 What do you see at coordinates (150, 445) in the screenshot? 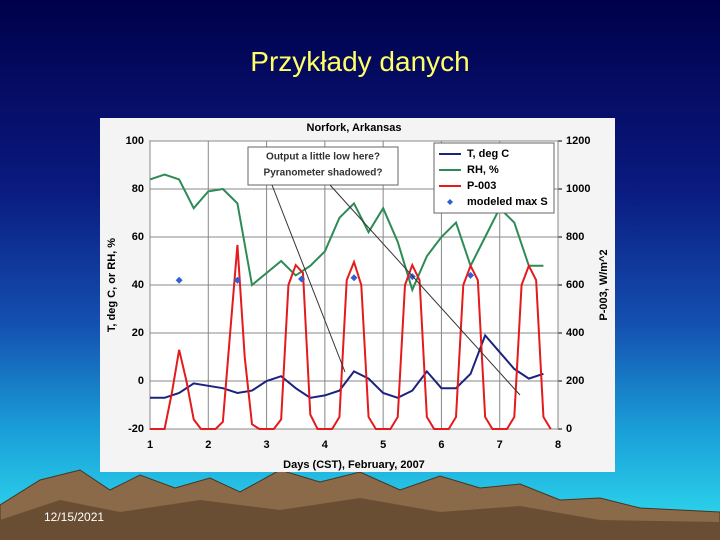
I see `x-tick-label: 1` at bounding box center [150, 445].